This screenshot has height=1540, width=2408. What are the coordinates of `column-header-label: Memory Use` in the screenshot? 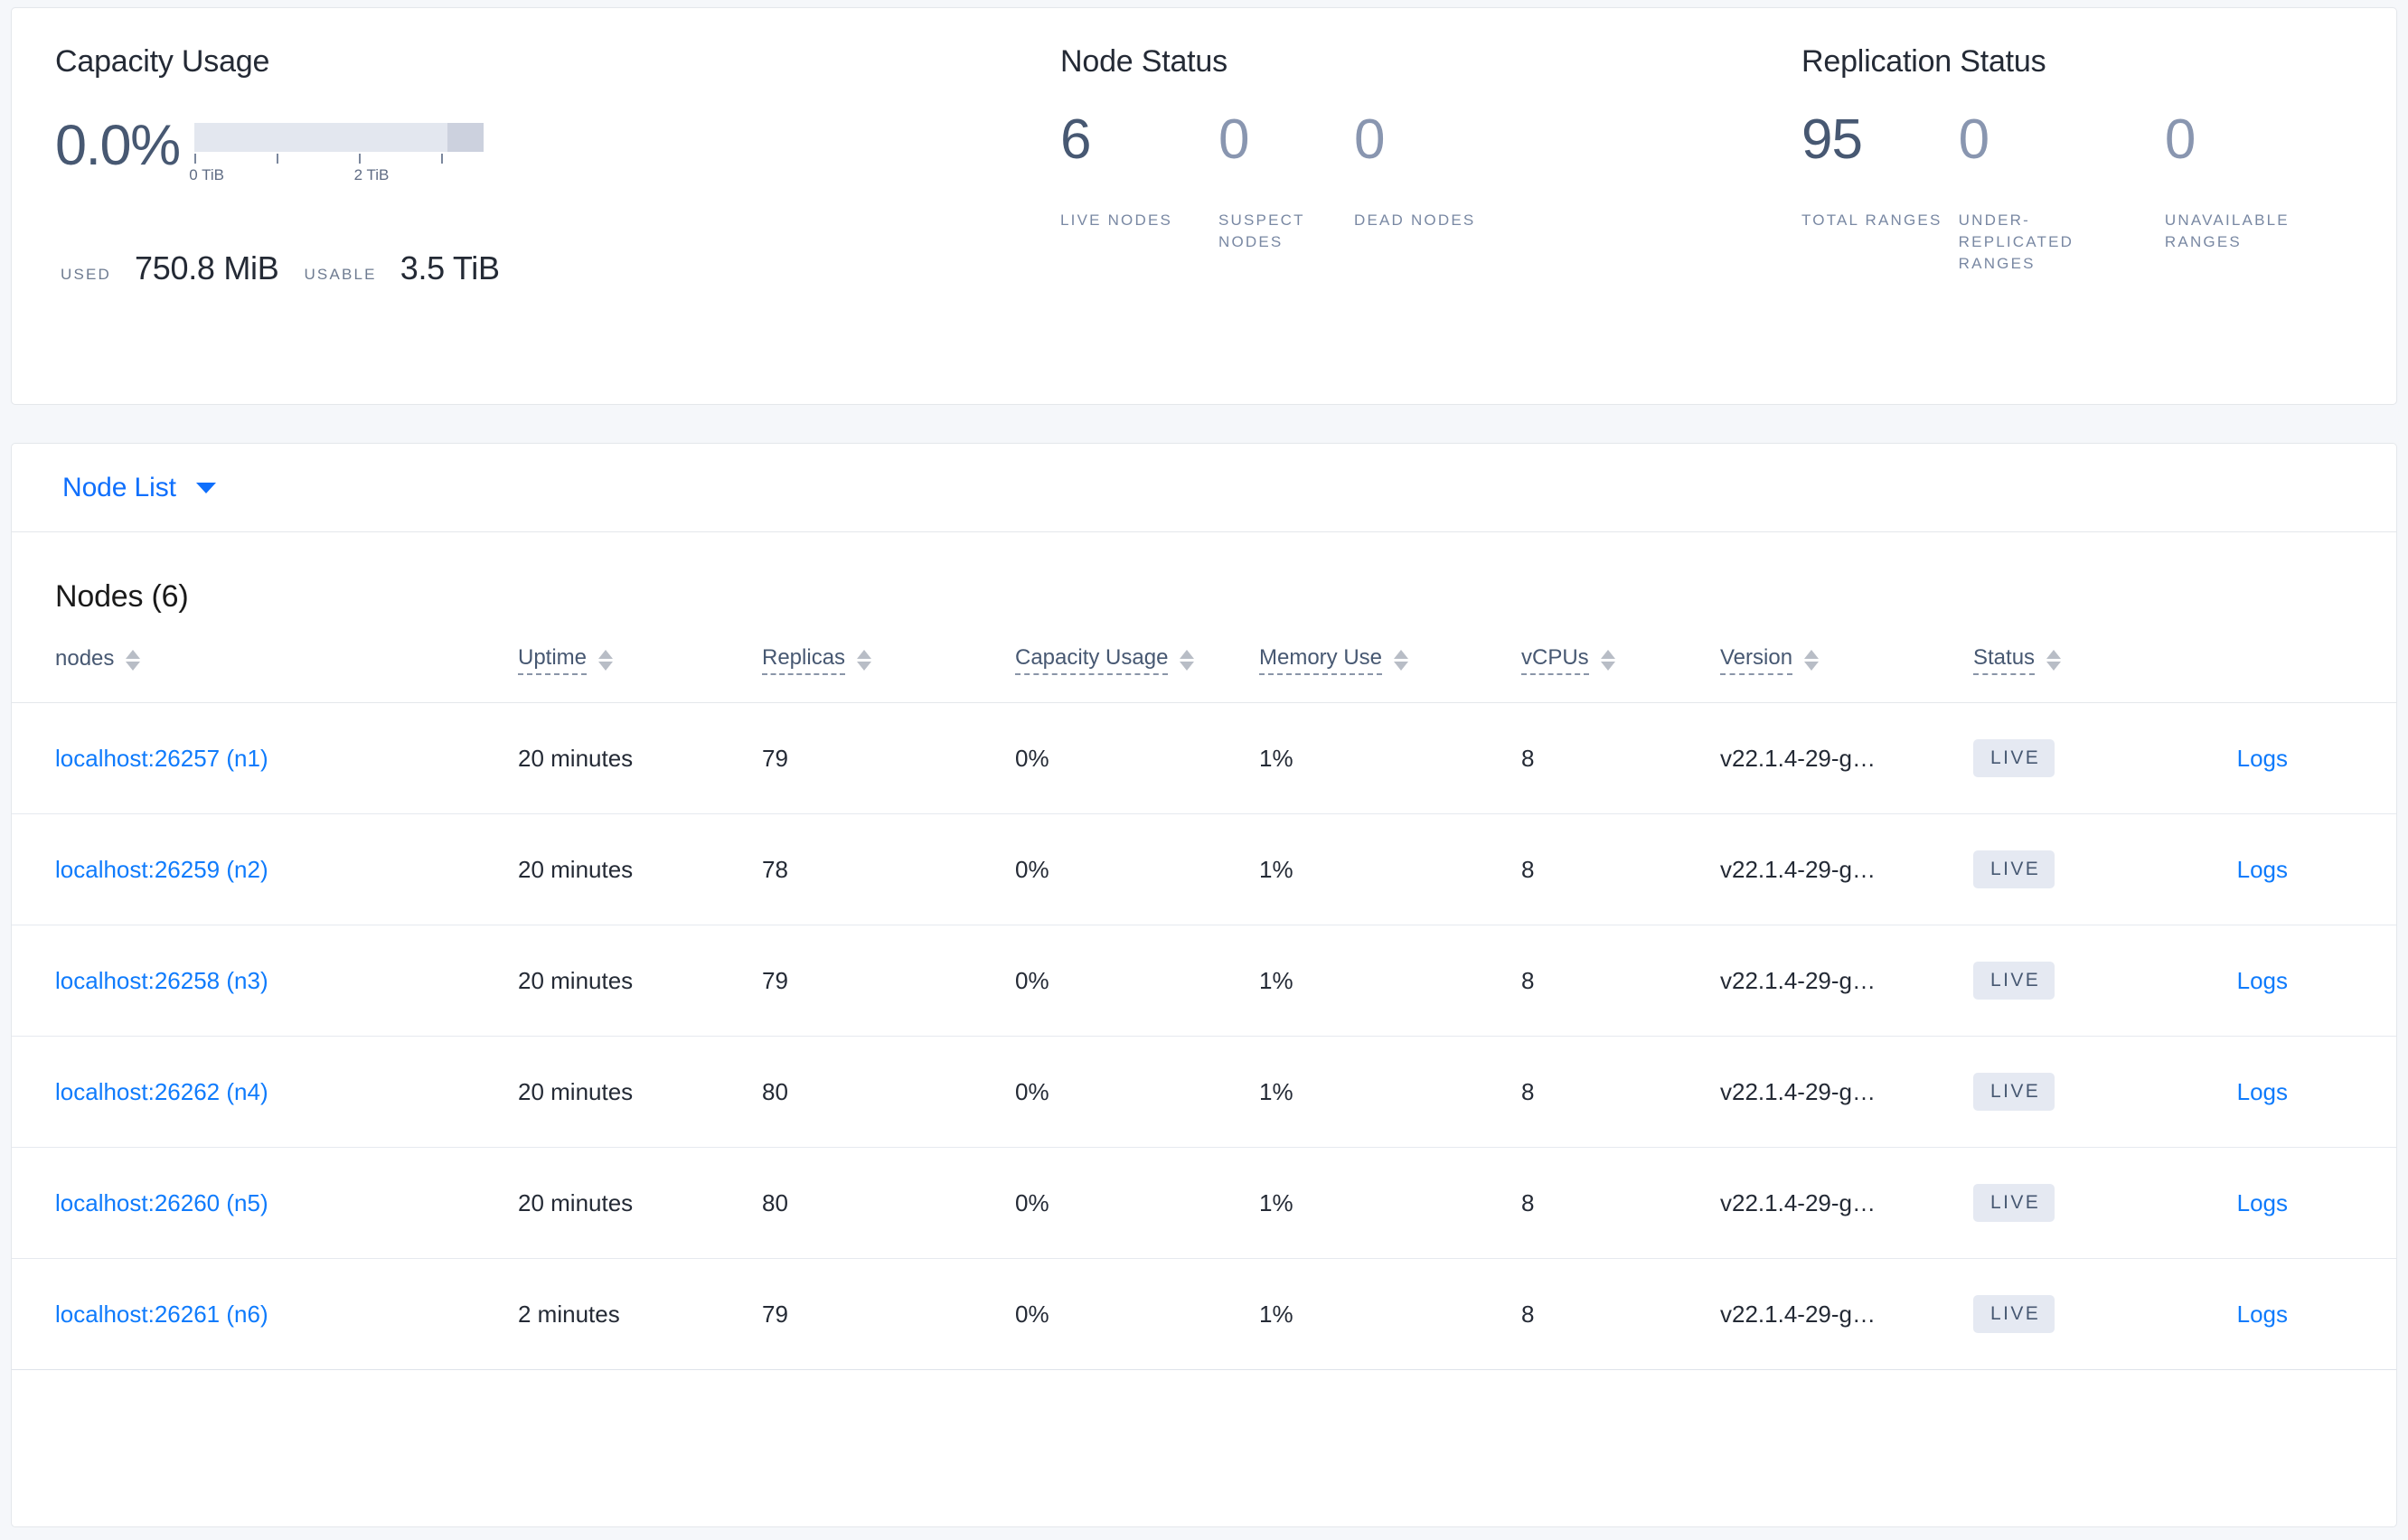 It's located at (1321, 660).